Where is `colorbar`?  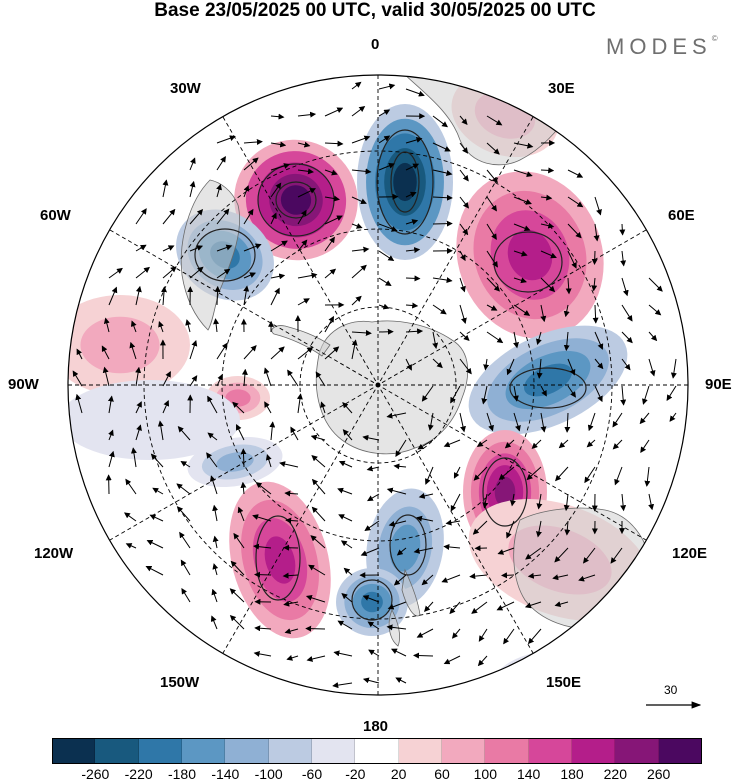
colorbar is located at coordinates (377, 751).